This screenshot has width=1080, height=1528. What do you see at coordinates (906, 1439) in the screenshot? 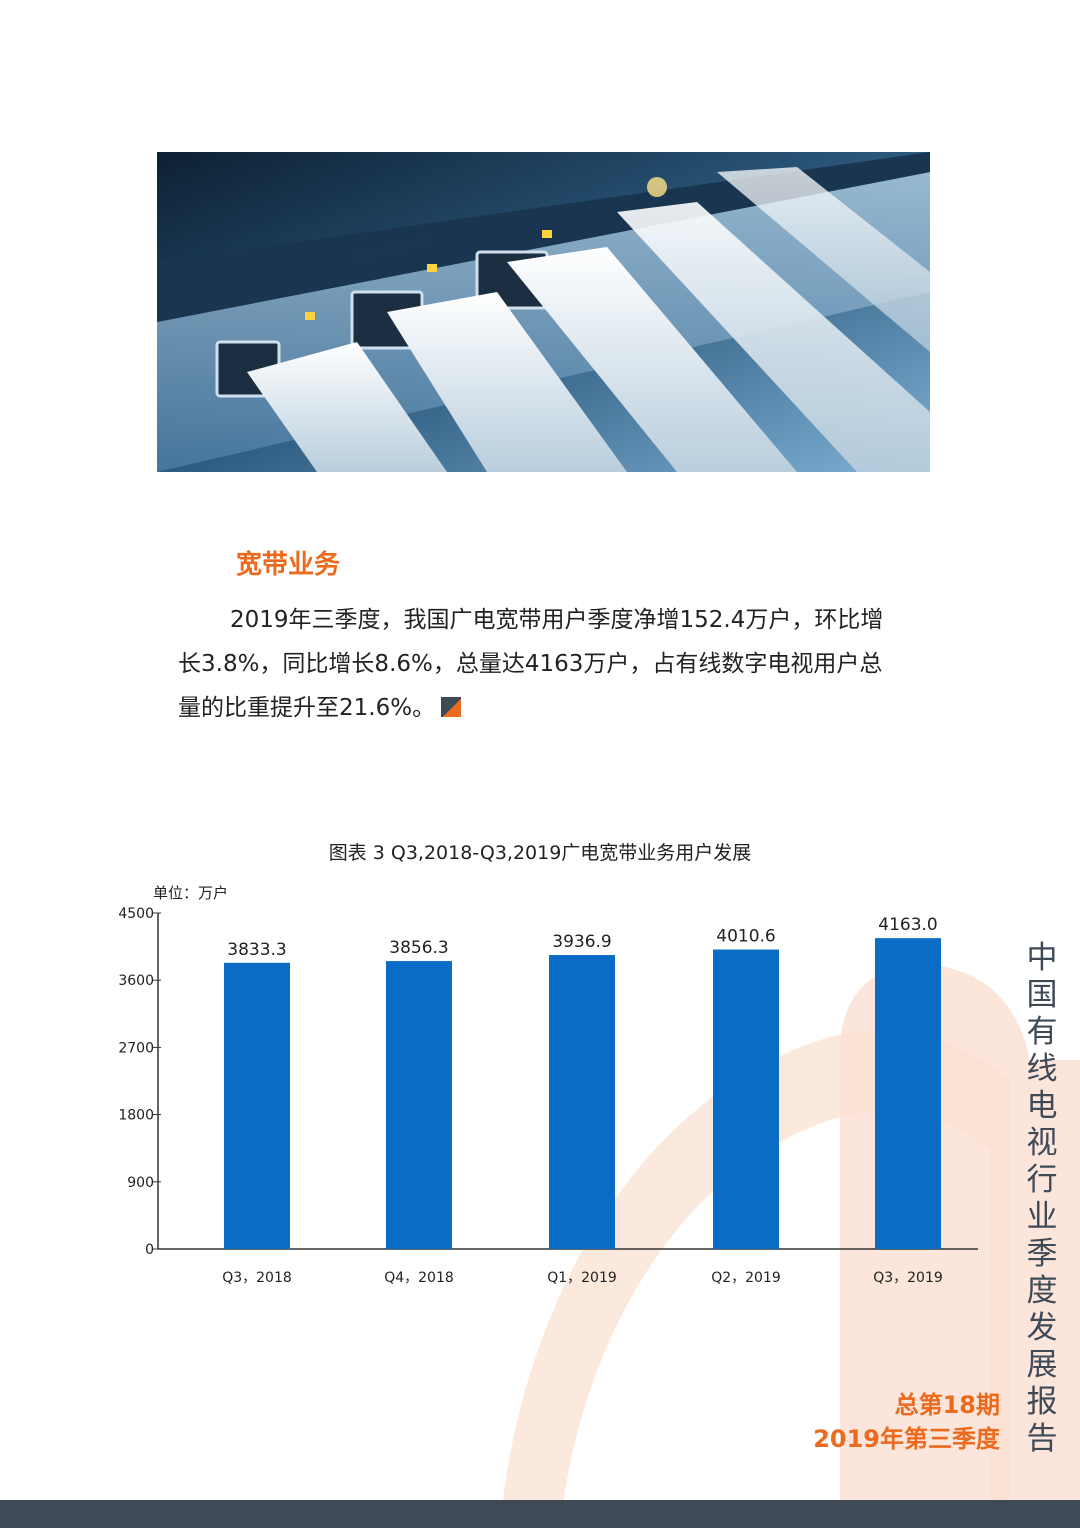
I see `issue-quarter: 2019年第三季度` at bounding box center [906, 1439].